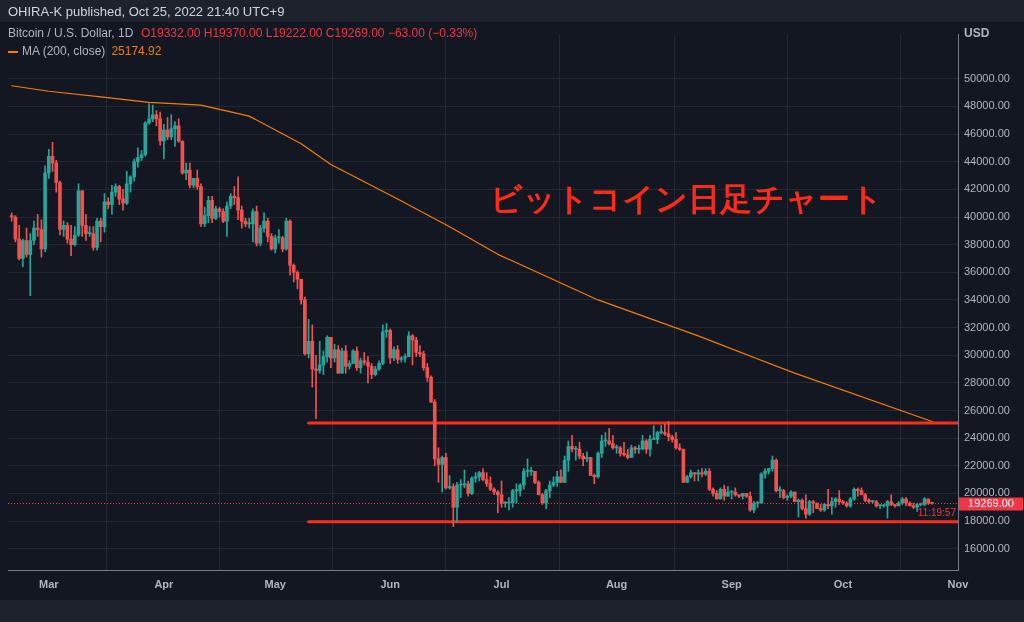 This screenshot has height=622, width=1024. I want to click on y-tick-label: 16000.00, so click(987, 547).